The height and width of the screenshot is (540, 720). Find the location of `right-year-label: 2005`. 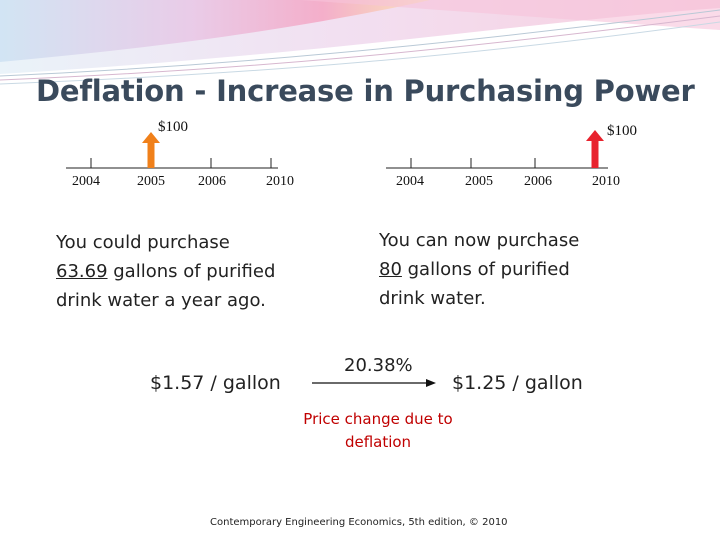

right-year-label: 2005 is located at coordinates (479, 181).